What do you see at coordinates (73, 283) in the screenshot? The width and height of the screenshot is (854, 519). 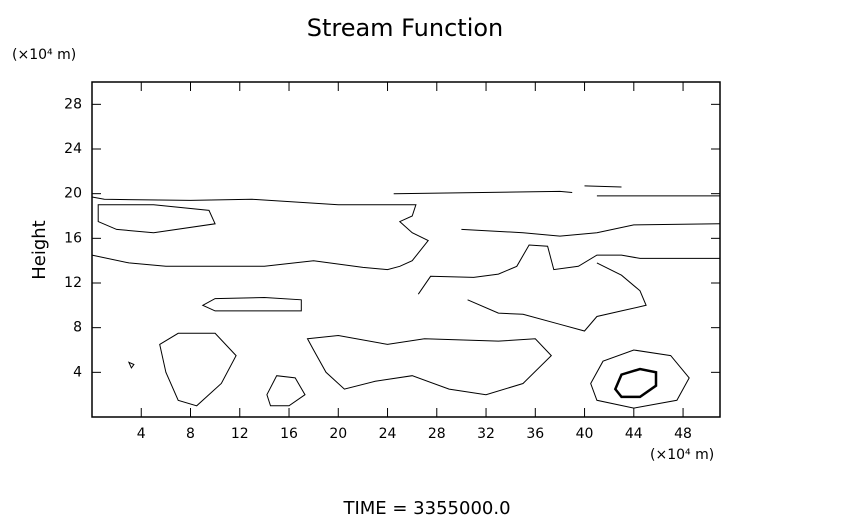 I see `y-tick-label: 12` at bounding box center [73, 283].